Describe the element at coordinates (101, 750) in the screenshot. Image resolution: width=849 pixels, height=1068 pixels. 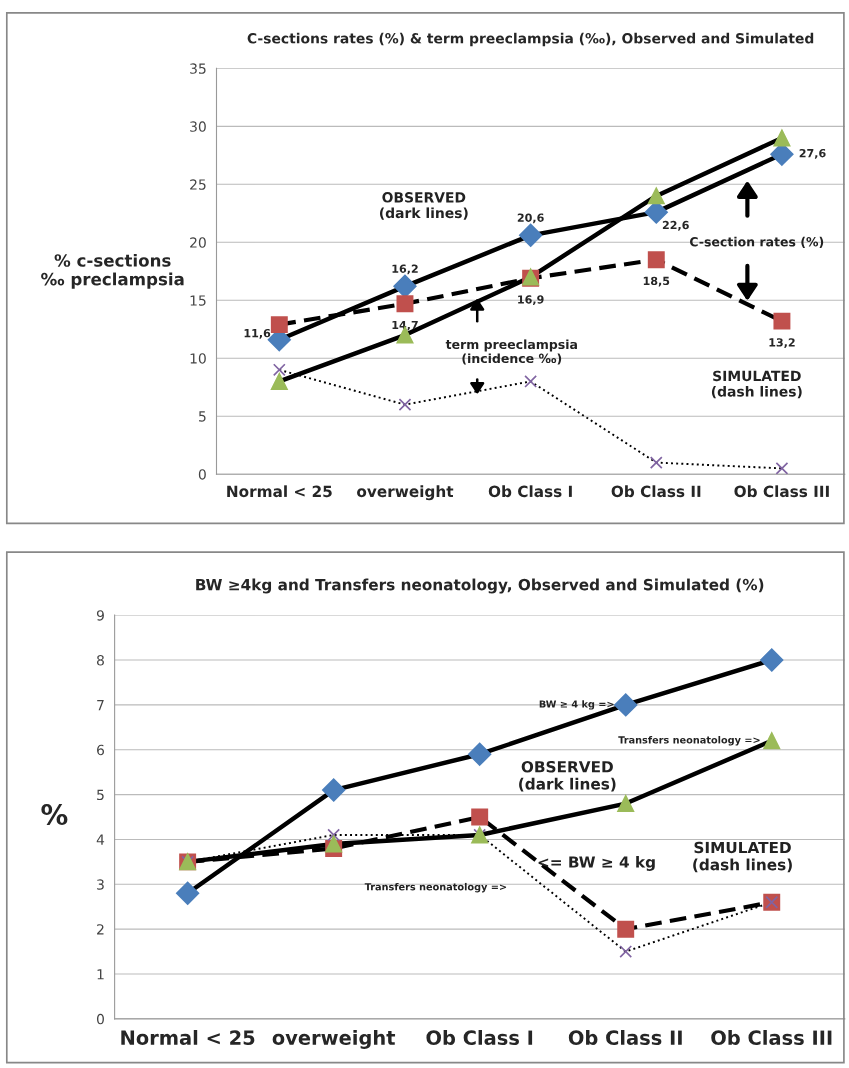
I see `y-tick-label: 6` at that location.